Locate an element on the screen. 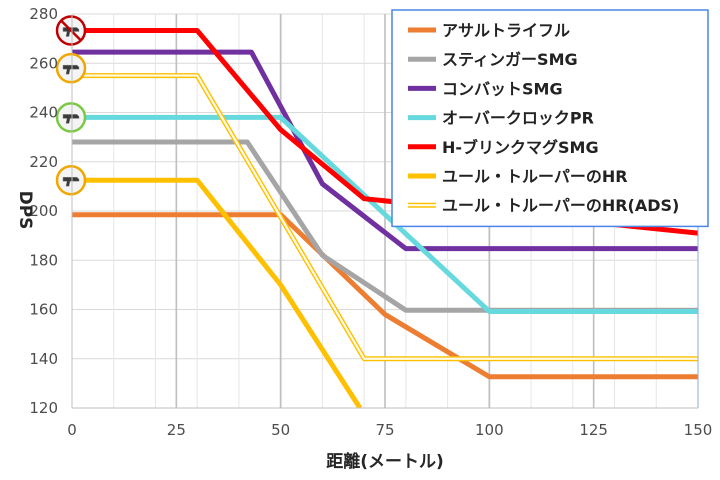 The width and height of the screenshot is (720, 480). y-tick-label: 280 is located at coordinates (43, 14).